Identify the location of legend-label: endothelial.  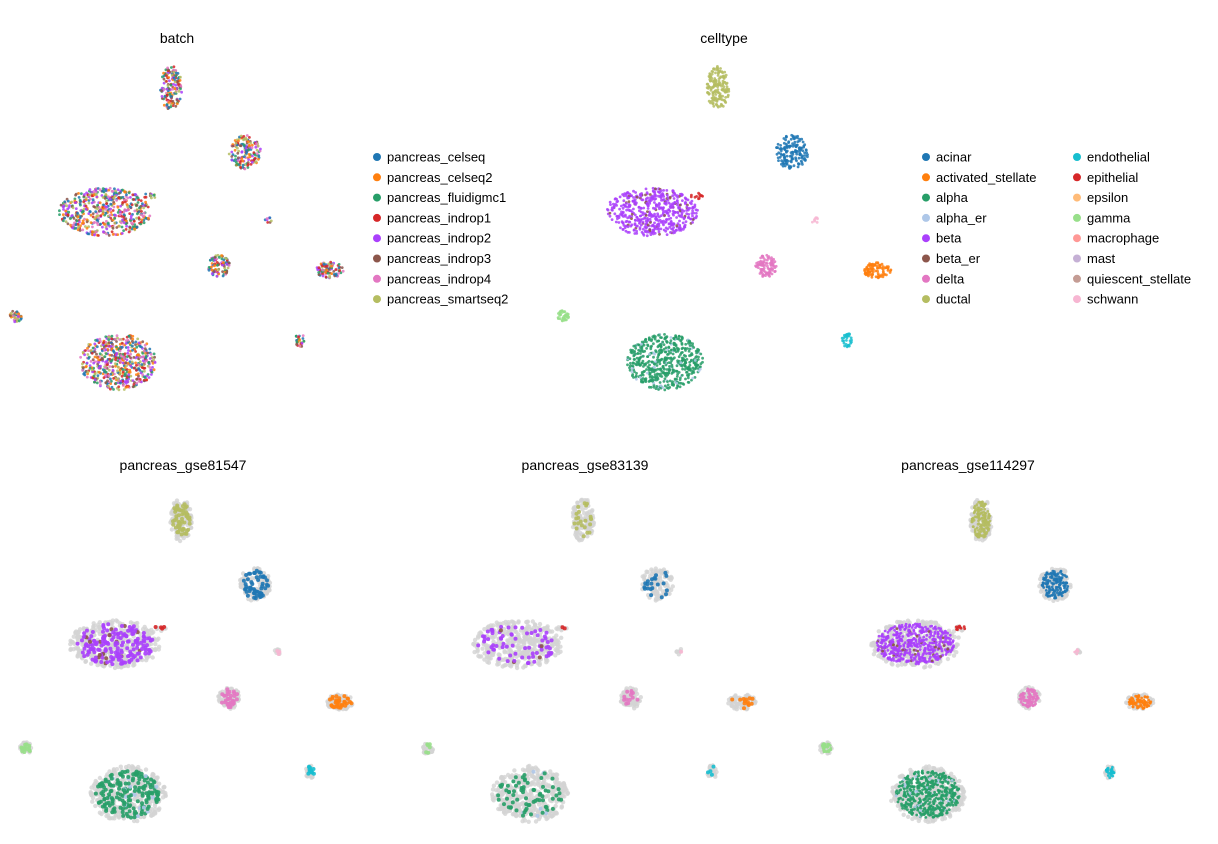
(1118, 157).